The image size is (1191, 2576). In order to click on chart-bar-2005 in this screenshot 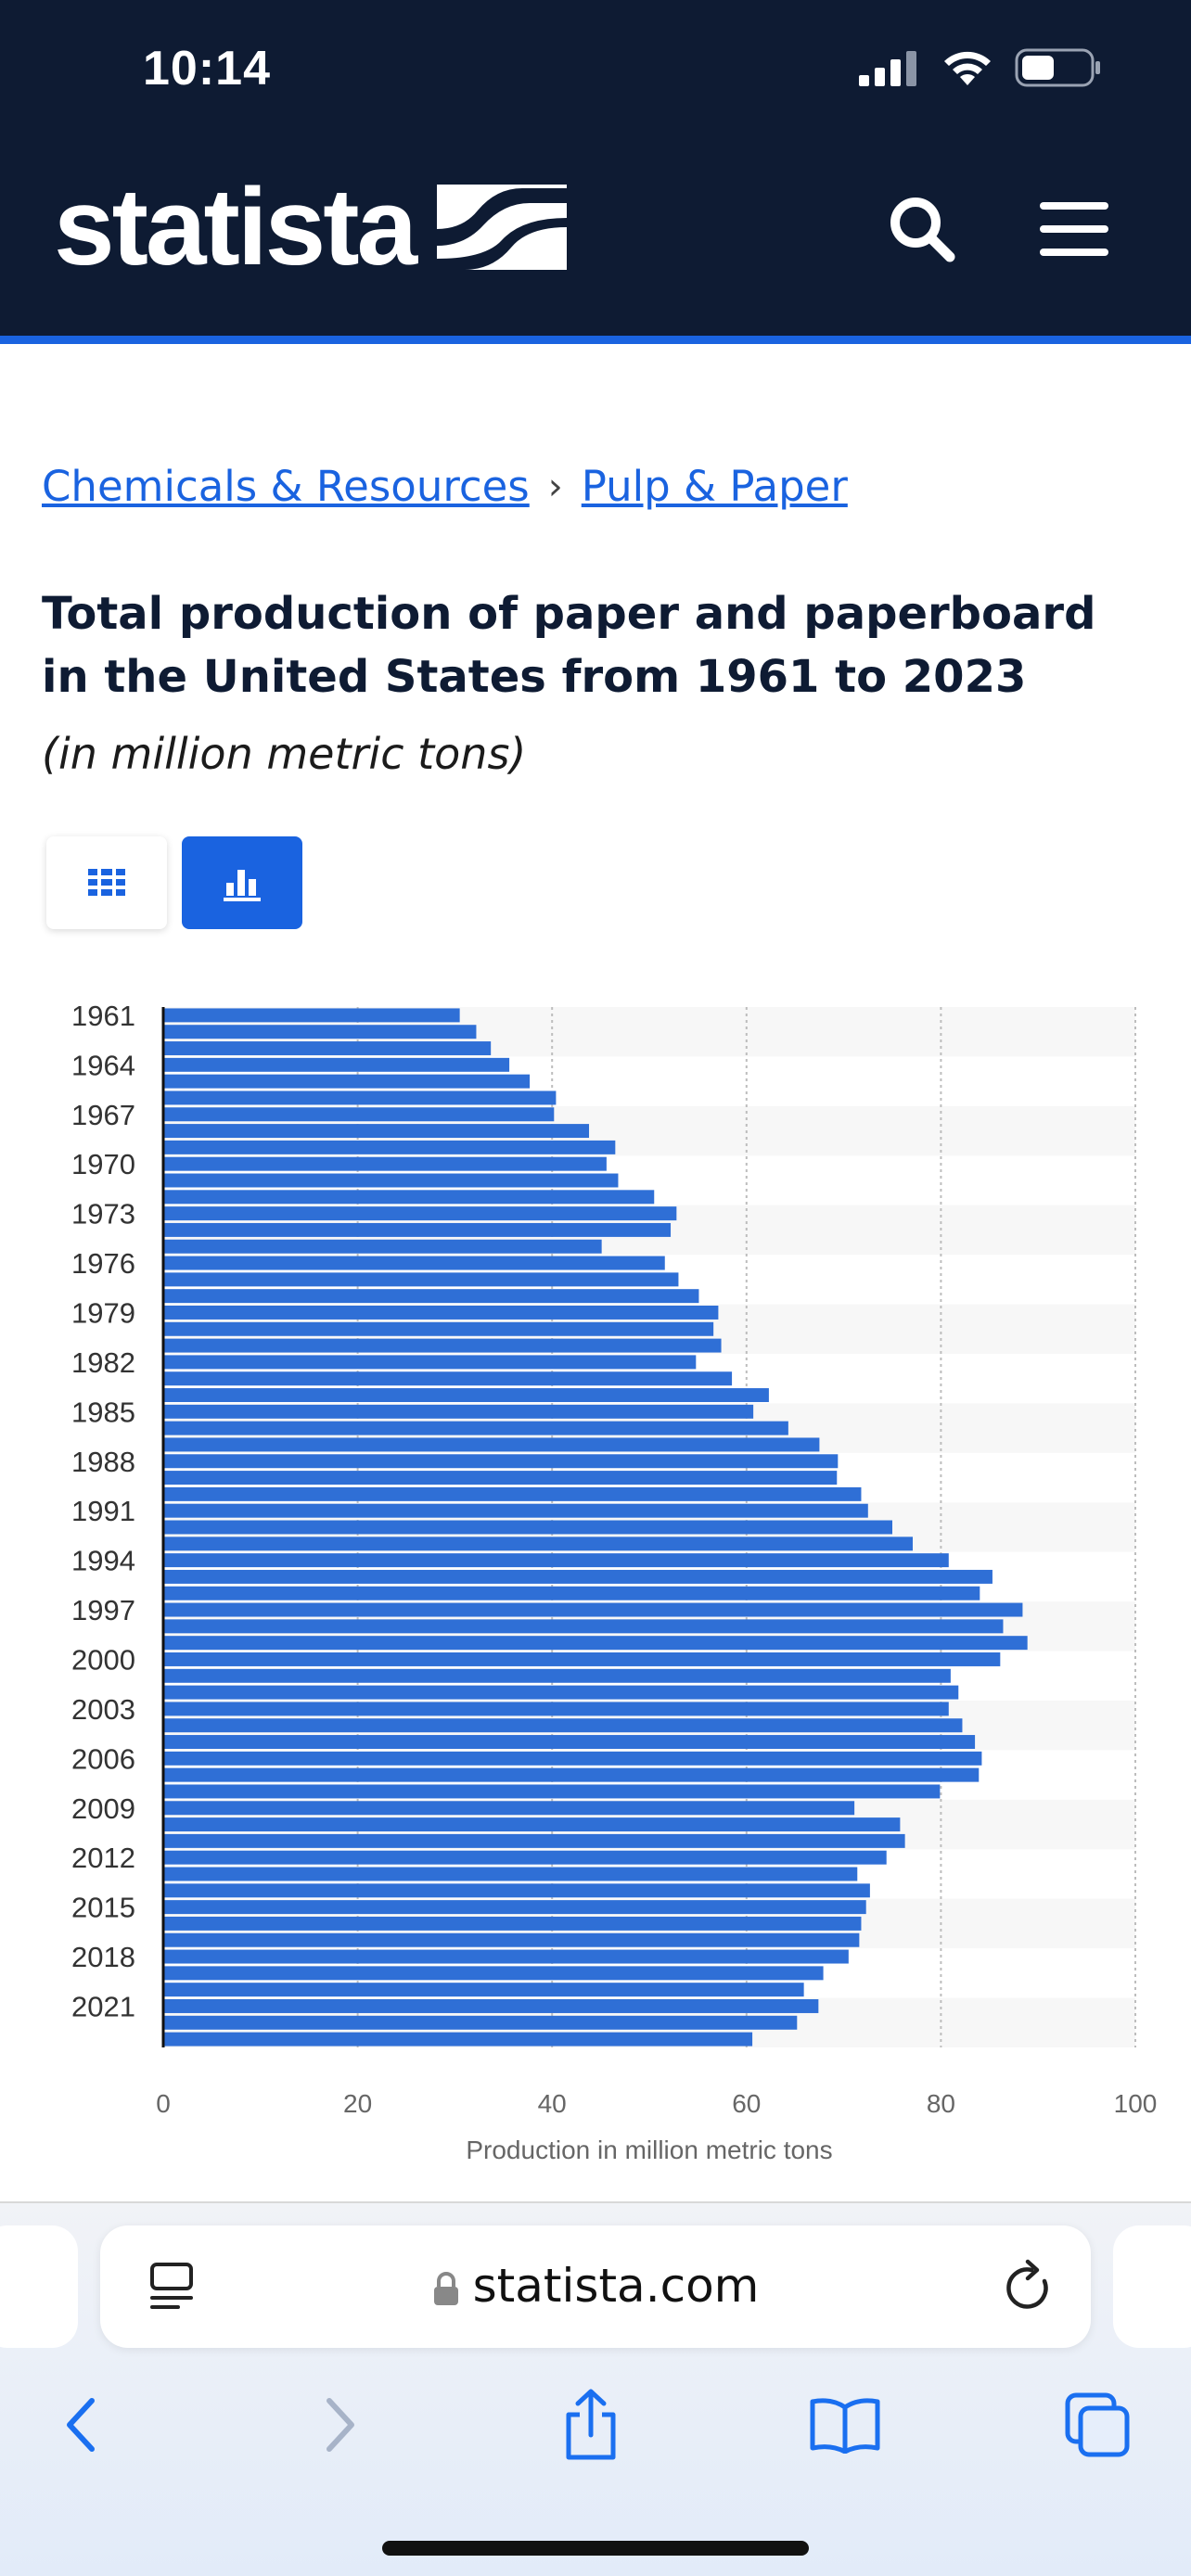, I will do `click(569, 1742)`.